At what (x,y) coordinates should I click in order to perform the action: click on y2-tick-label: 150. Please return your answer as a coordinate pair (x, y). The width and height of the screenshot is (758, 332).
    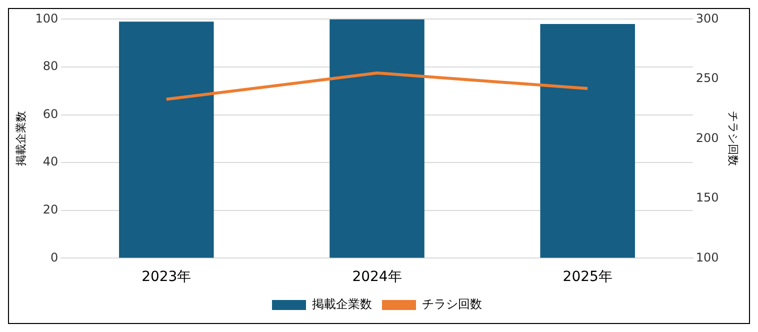
    Looking at the image, I should click on (707, 197).